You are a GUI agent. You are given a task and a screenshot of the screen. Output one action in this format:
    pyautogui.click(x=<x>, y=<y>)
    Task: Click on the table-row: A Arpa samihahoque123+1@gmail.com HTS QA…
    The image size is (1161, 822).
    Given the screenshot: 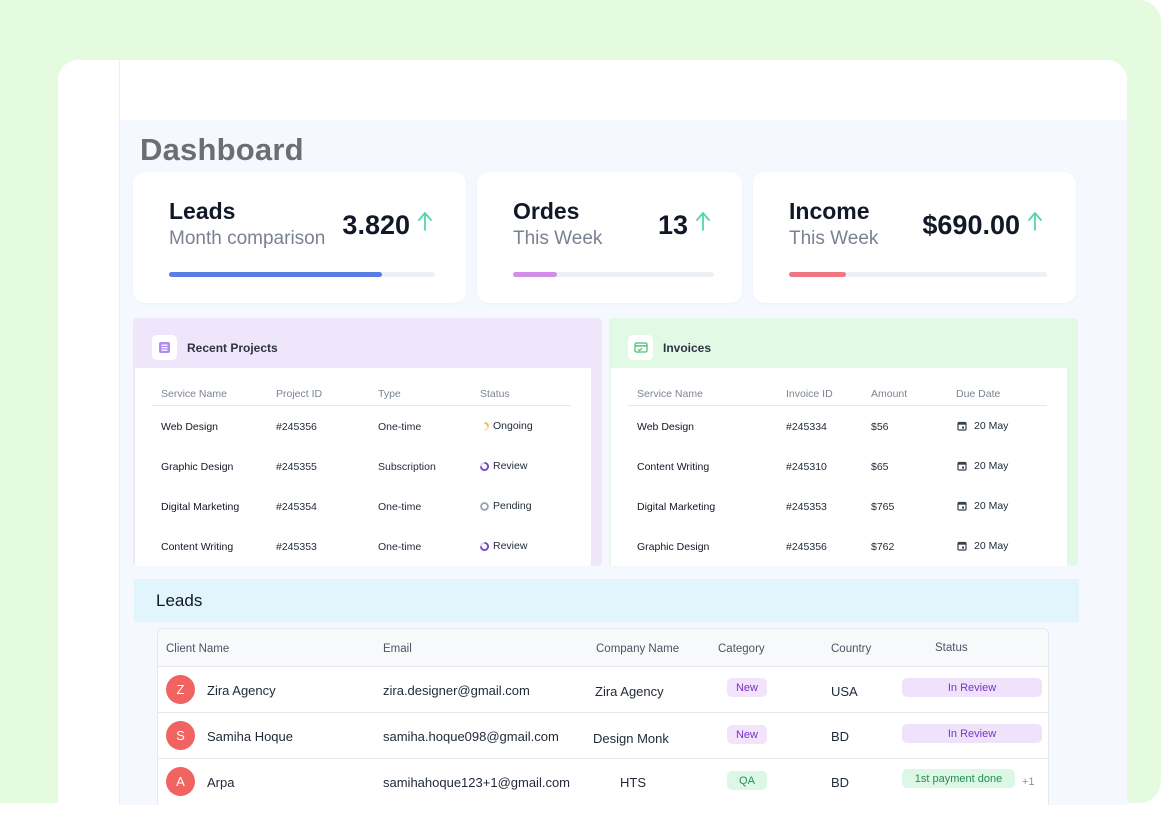 What is the action you would take?
    pyautogui.click(x=603, y=782)
    